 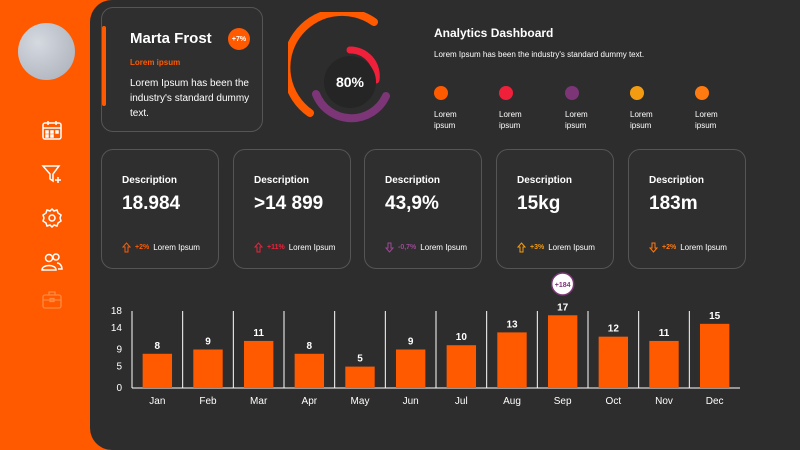 I want to click on y-tick-label: 18, so click(x=117, y=311).